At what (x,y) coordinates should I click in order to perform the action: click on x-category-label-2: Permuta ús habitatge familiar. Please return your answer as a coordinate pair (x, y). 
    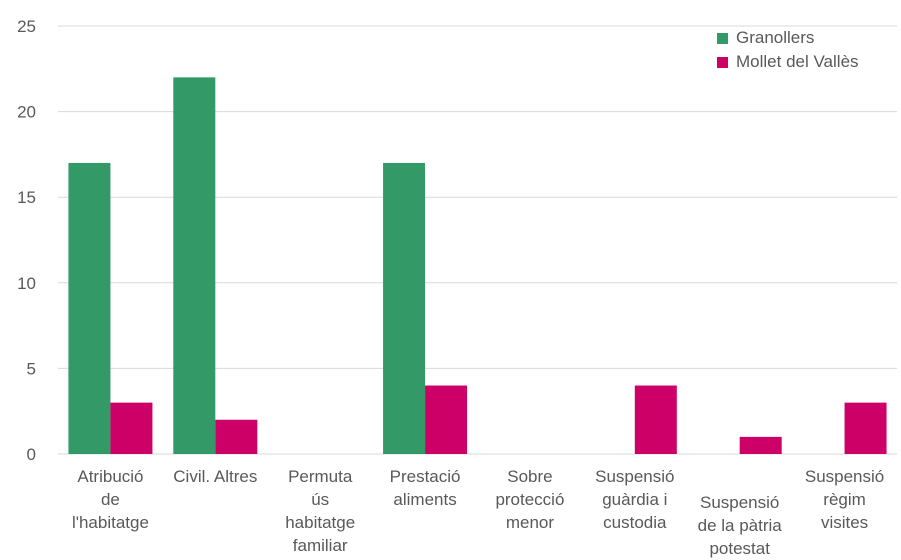
    Looking at the image, I should click on (320, 511).